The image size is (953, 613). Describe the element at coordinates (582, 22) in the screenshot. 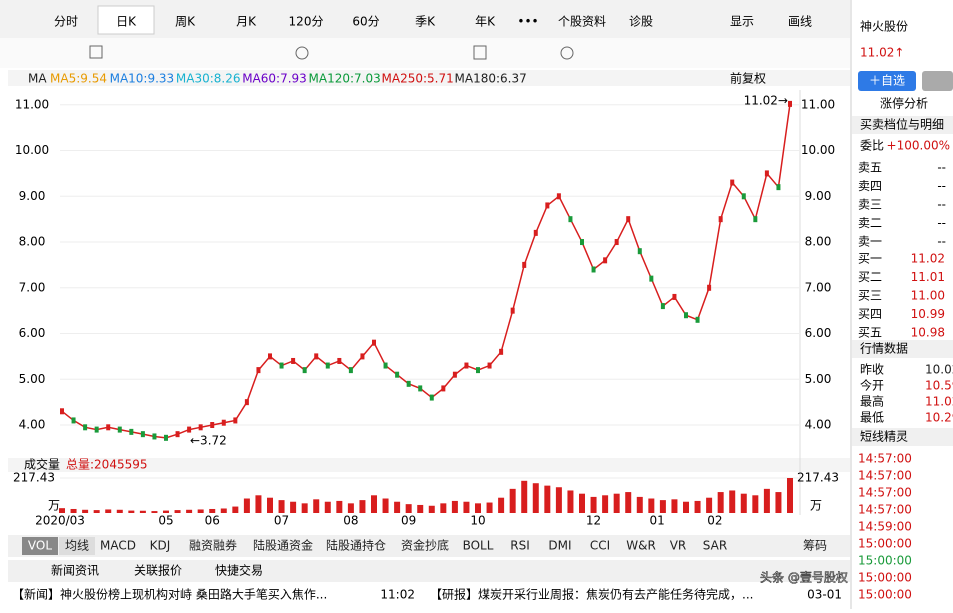

I see `tab: 个股资料` at that location.